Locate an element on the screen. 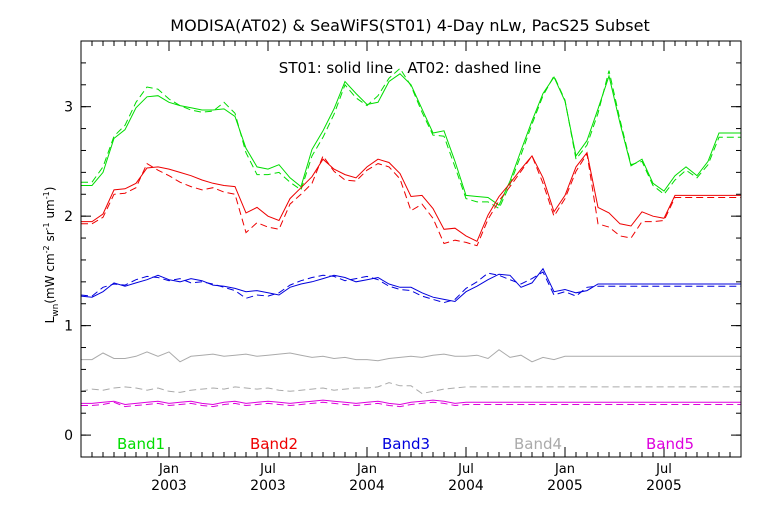 This screenshot has width=768, height=517. legend-band2: Band2 is located at coordinates (274, 444).